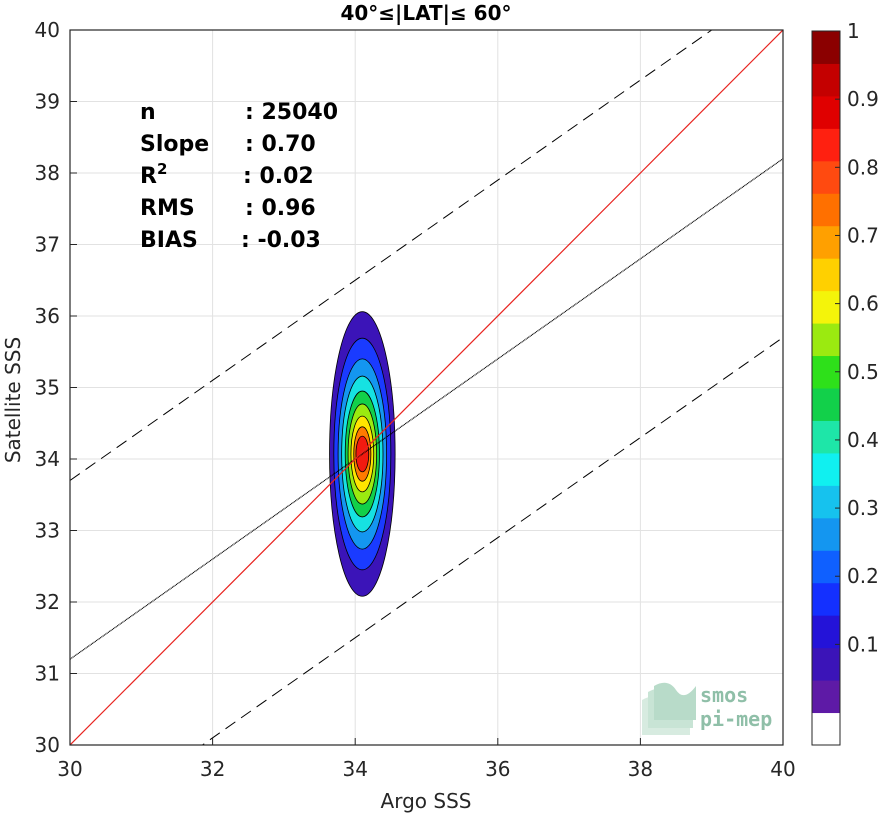 This screenshot has width=881, height=815. I want to click on stat-label: RMS, so click(167, 208).